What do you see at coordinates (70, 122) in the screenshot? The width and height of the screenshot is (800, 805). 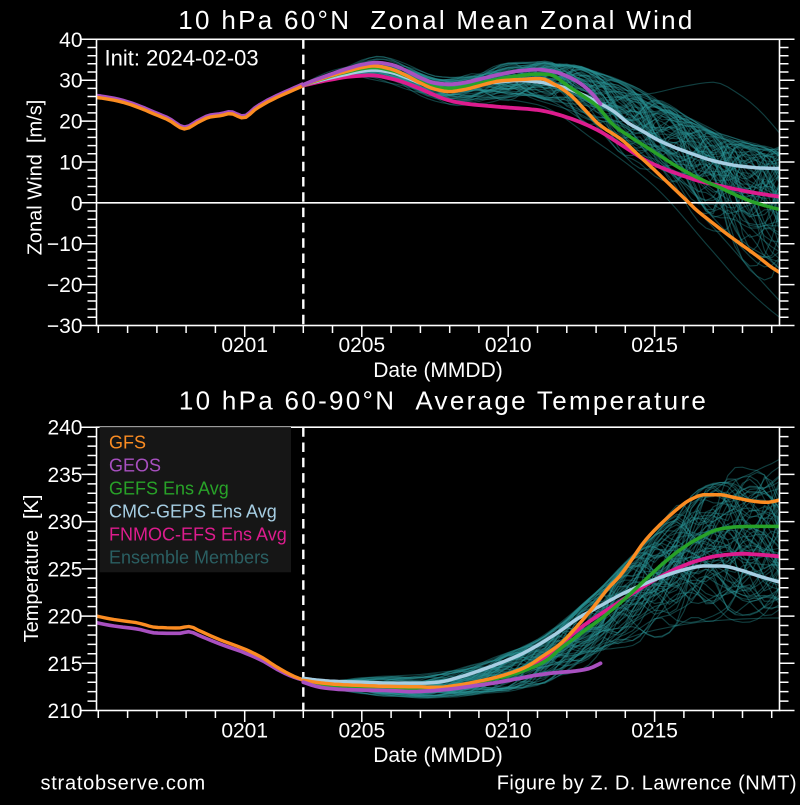 I see `svg-text: 20` at bounding box center [70, 122].